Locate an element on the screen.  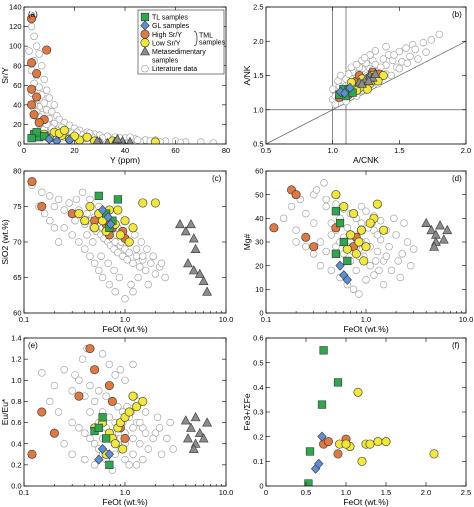
x-axis-label: FeOt (wt.%) is located at coordinates (366, 502).